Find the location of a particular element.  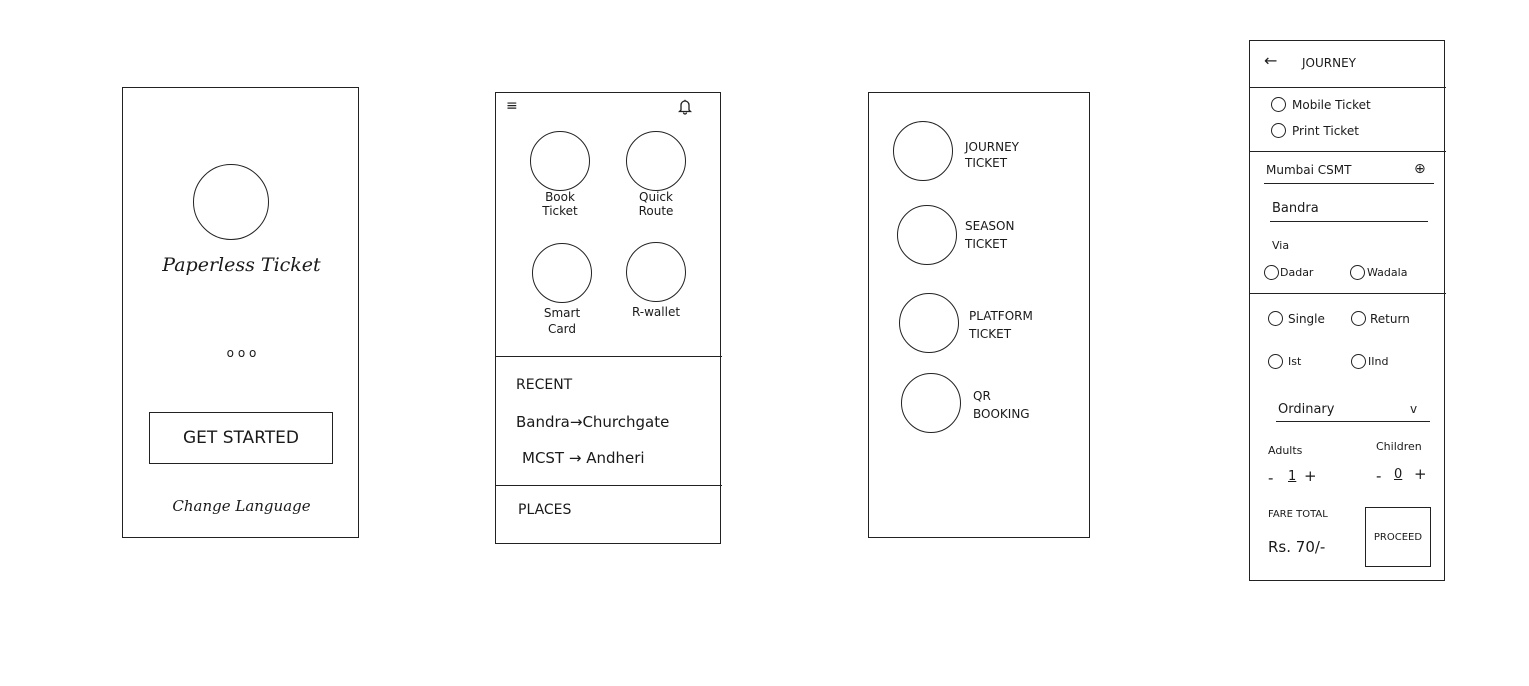

first-class-label: Ist is located at coordinates (1295, 361).